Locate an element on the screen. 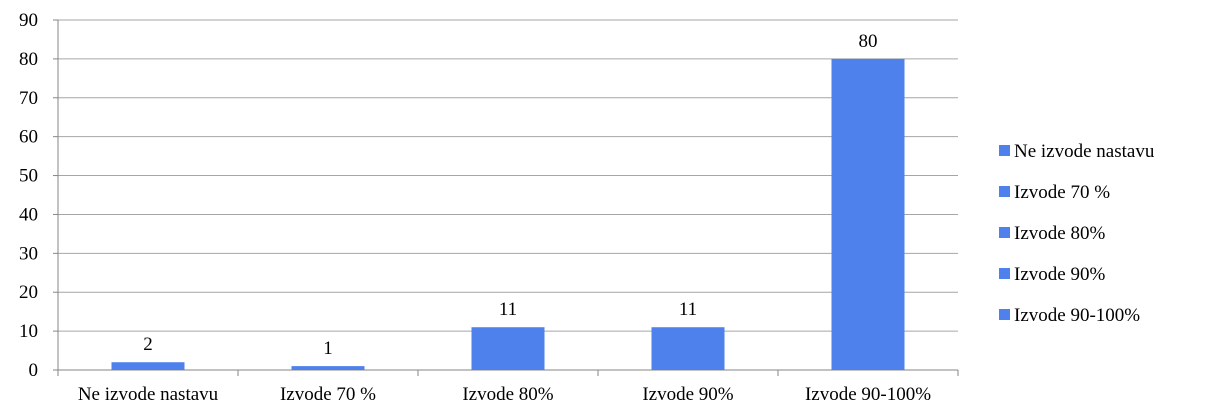  y-tick-label: 0 is located at coordinates (34, 370).